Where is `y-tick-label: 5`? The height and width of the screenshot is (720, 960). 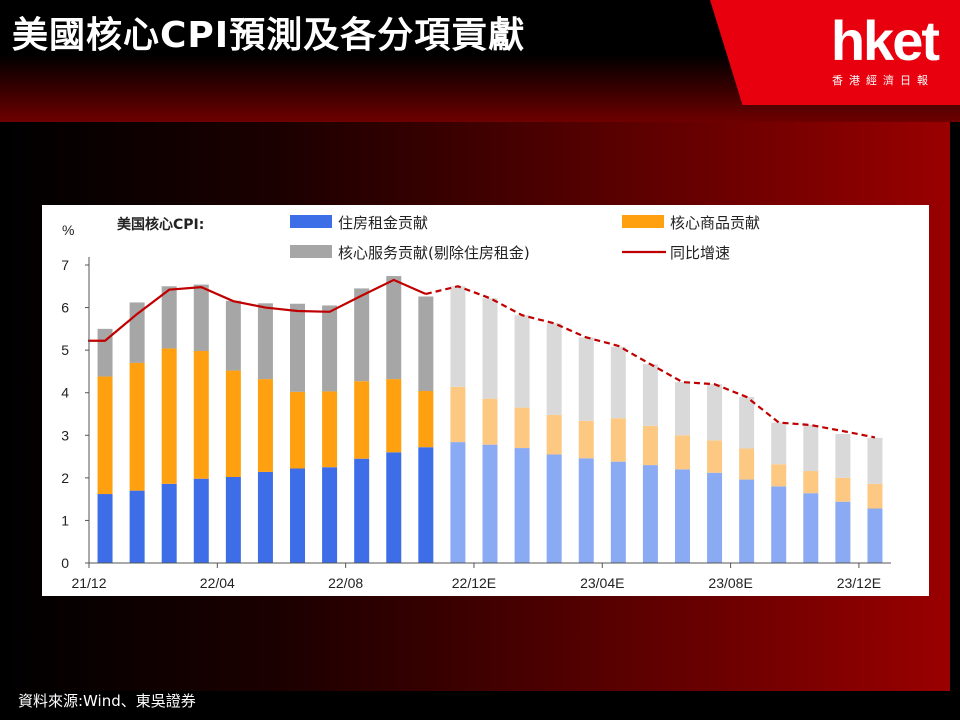
y-tick-label: 5 is located at coordinates (65, 350).